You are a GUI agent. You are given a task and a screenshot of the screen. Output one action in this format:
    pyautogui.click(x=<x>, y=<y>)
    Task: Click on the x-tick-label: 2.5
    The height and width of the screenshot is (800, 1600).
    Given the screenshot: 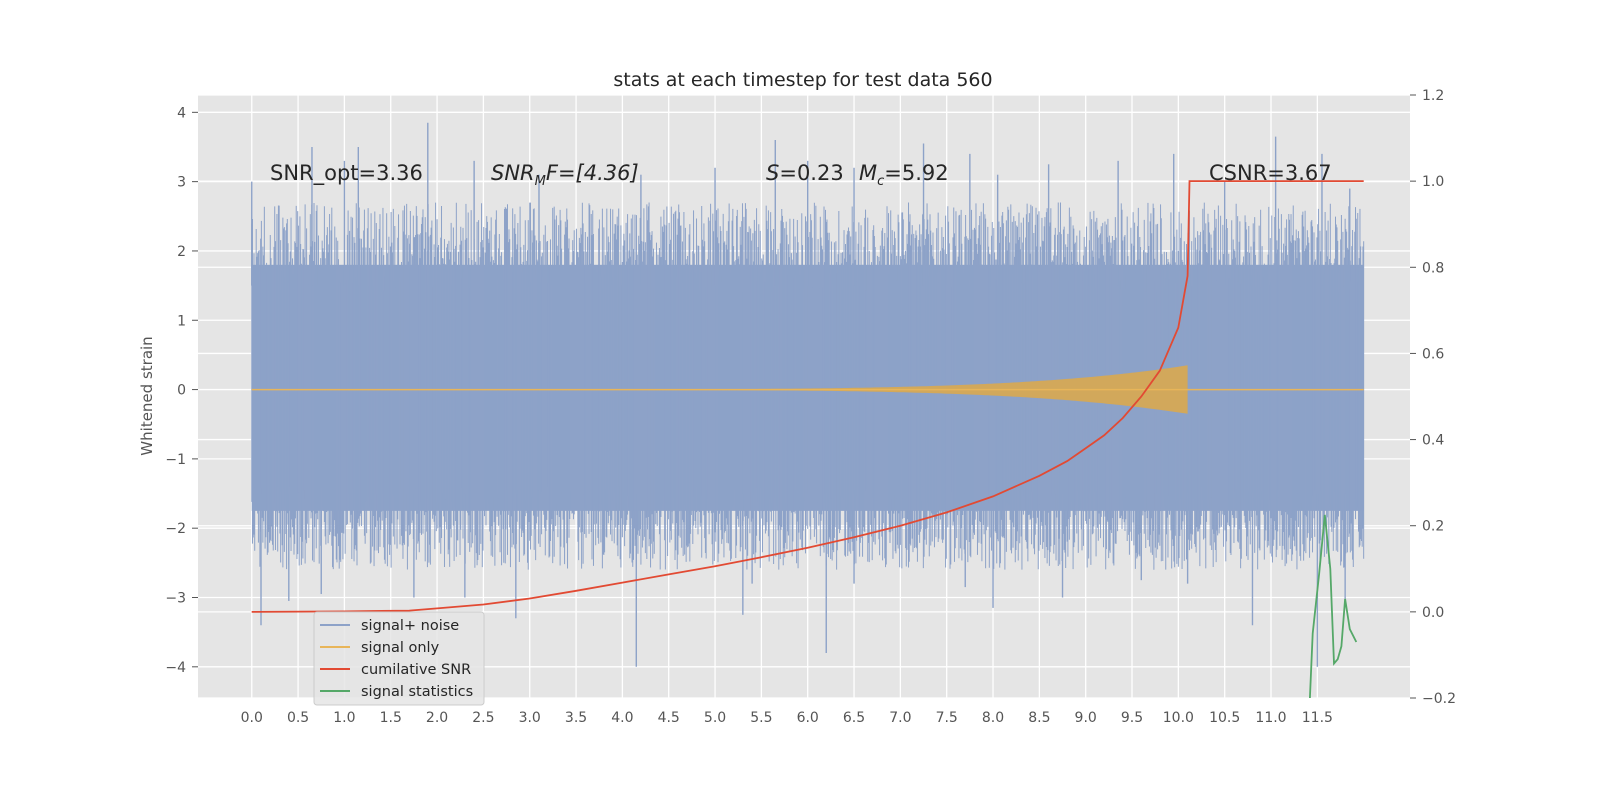 What is the action you would take?
    pyautogui.click(x=483, y=718)
    